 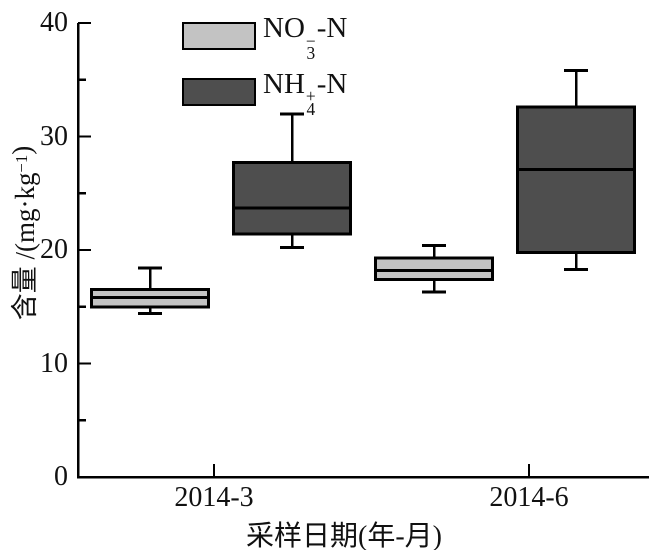 I want to click on legend-label-nh4: NH +4 -N, so click(x=305, y=93).